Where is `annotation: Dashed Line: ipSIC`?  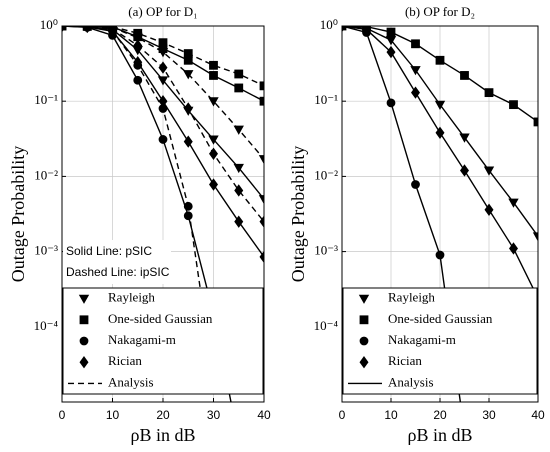
annotation: Dashed Line: ipSIC is located at coordinates (118, 272).